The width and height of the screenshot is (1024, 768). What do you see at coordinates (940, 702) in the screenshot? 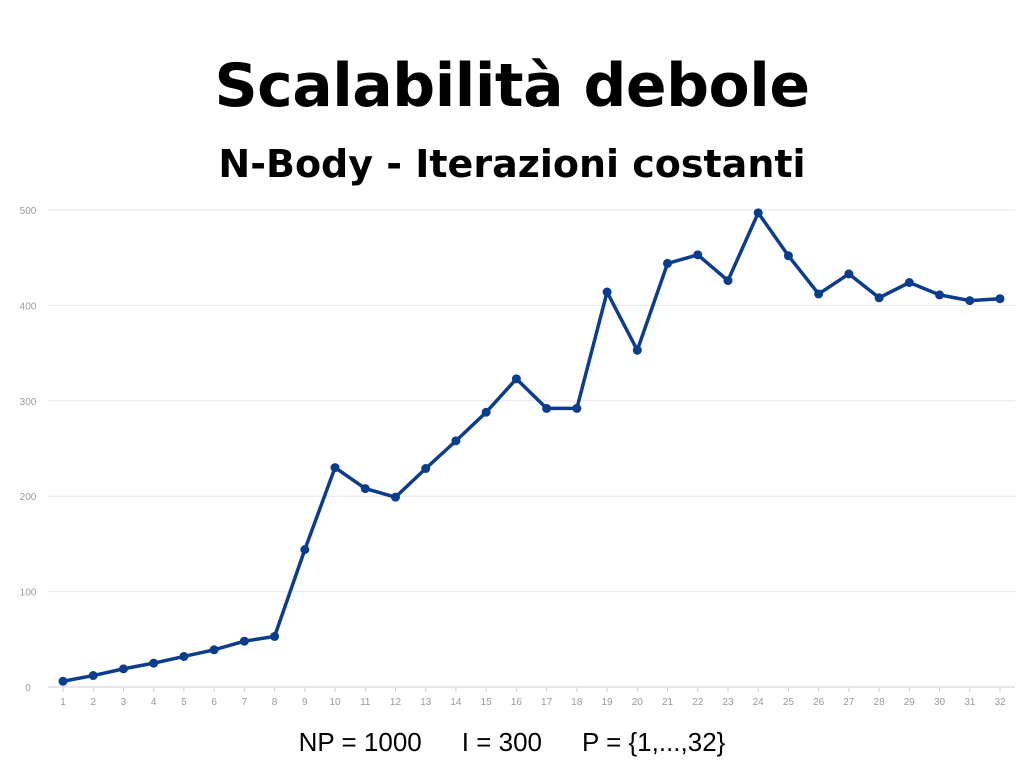
I see `x-tick-label: 30` at bounding box center [940, 702].